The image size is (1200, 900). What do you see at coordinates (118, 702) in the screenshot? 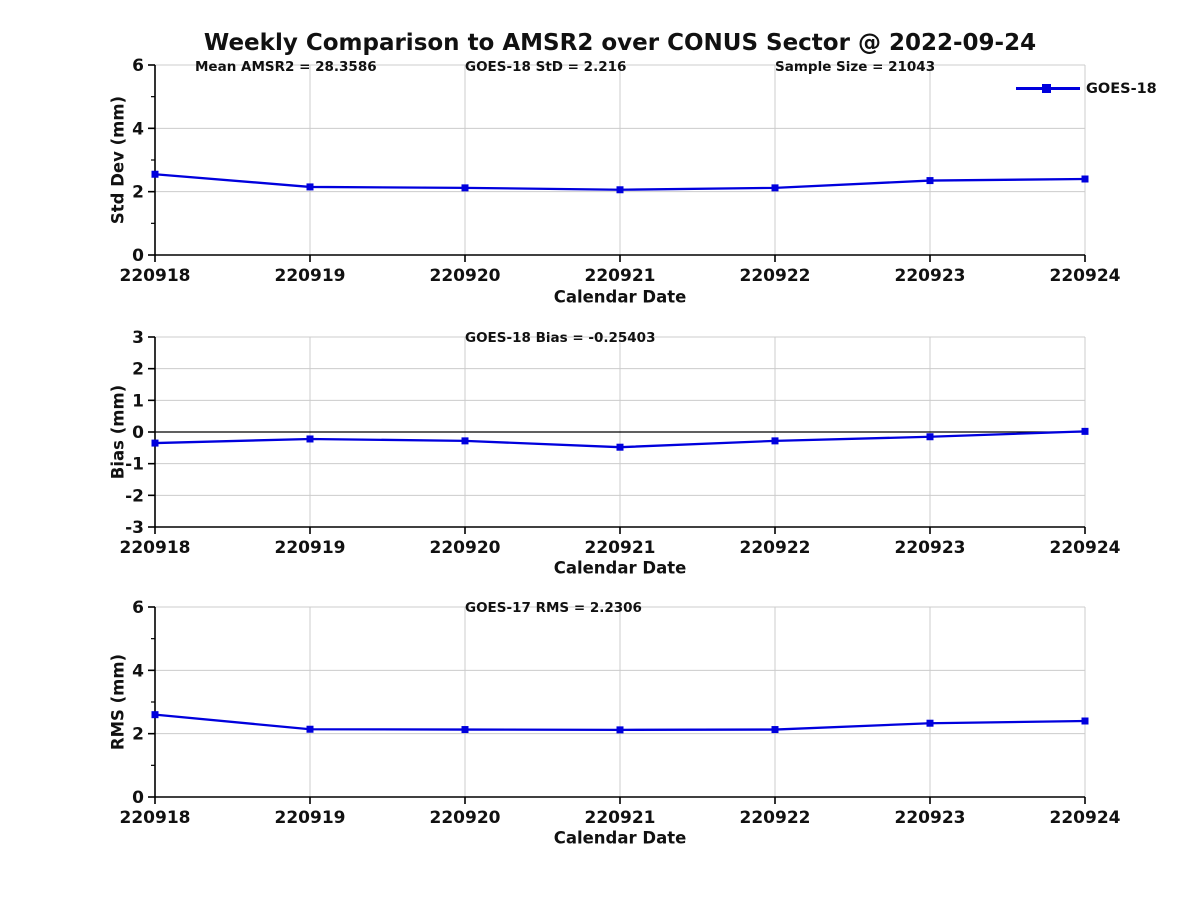
I see `y-axis-label-rms: RMS (mm)` at bounding box center [118, 702].